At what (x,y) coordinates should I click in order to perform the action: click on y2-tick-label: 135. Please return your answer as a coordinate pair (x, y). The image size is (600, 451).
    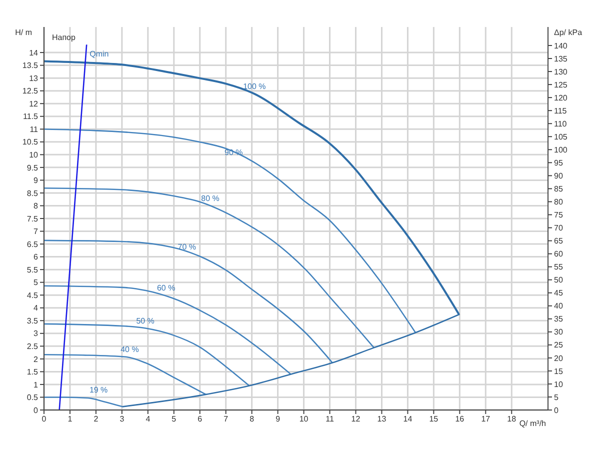
    Looking at the image, I should click on (561, 59).